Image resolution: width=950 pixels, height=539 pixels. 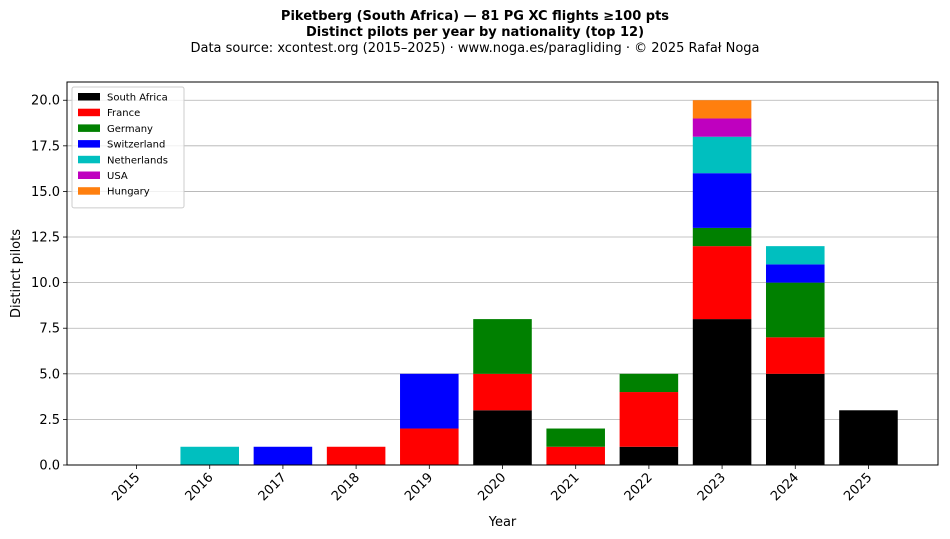 What do you see at coordinates (49, 374) in the screenshot?
I see `y-tick-label: 5.0` at bounding box center [49, 374].